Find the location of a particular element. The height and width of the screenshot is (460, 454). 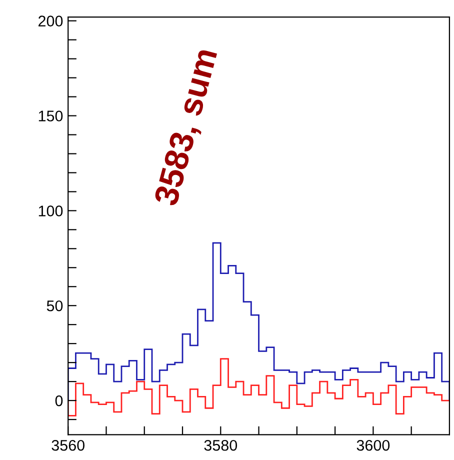

y-tick-label: 150 is located at coordinates (50, 116).